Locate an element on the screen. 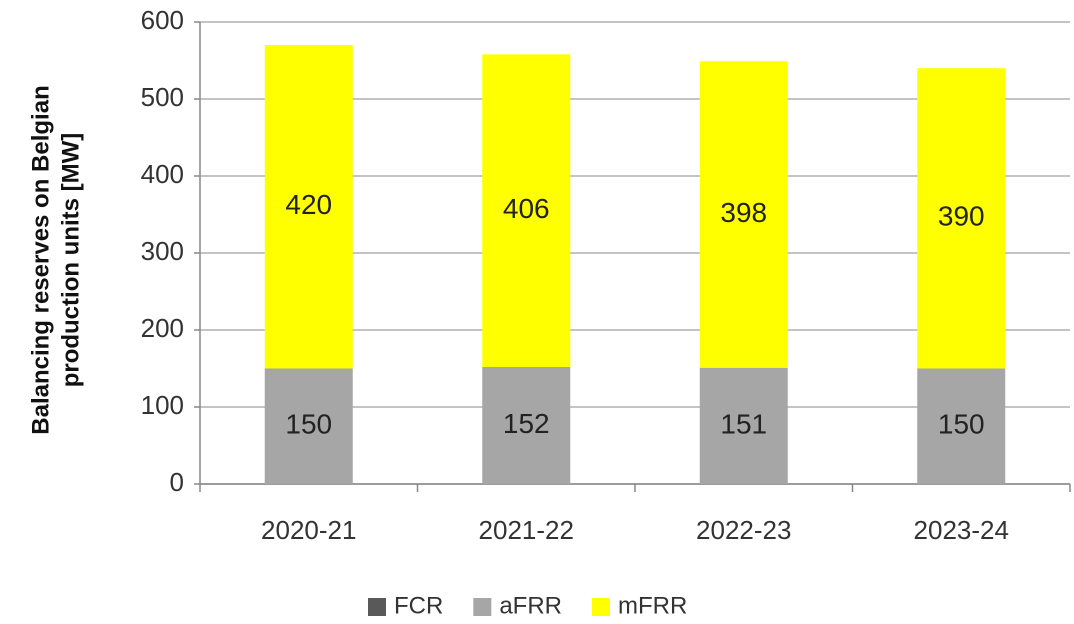 This screenshot has width=1074, height=624. x-tick-label: 2020-21 is located at coordinates (308, 530).